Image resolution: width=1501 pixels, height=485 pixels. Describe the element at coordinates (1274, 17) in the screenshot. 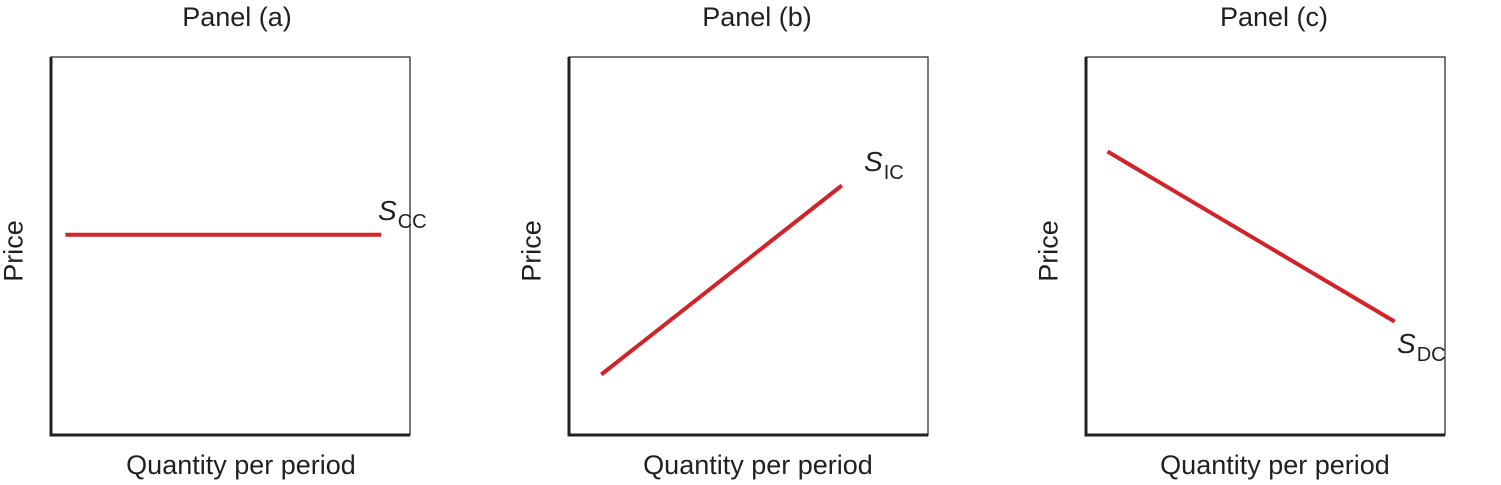

I see `panel-title: Panel (c)` at that location.